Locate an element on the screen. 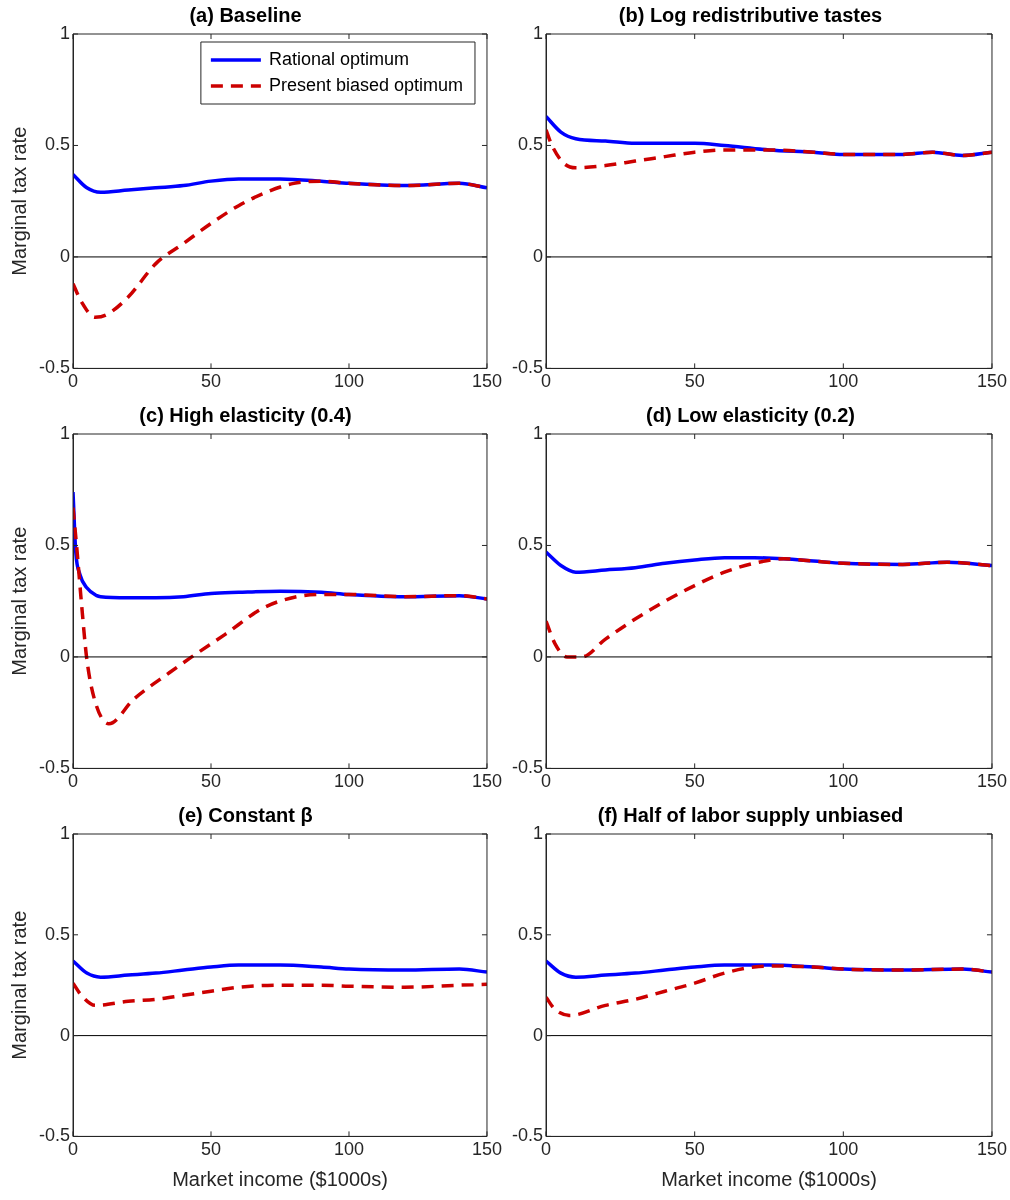 The width and height of the screenshot is (1010, 1200). chart-title: (b) Log redistributive tastes is located at coordinates (750, 14).